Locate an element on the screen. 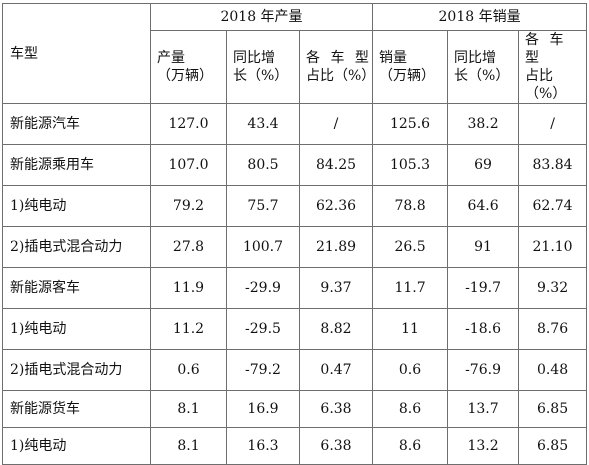  cell-sales-volume: 105.3 is located at coordinates (410, 165).